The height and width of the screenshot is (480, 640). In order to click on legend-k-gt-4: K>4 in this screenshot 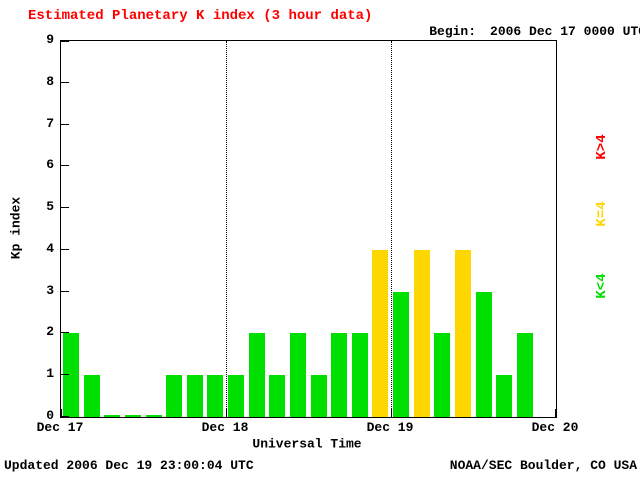, I will do `click(602, 147)`.